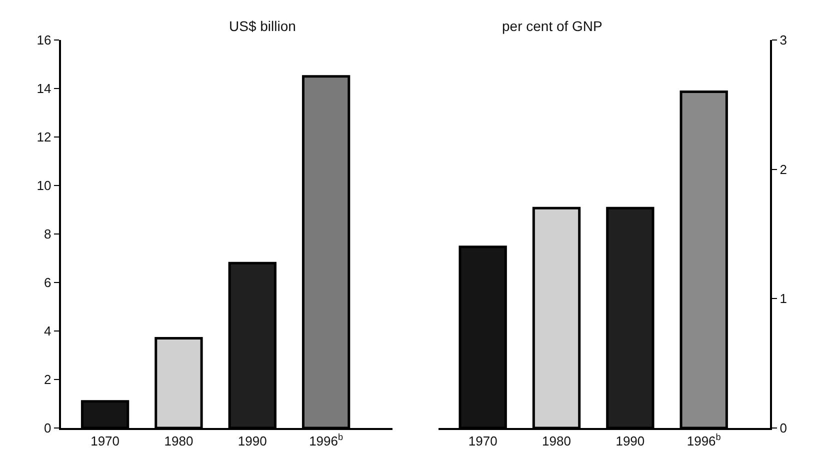  I want to click on chart-title: per cent of GNP, so click(552, 26).